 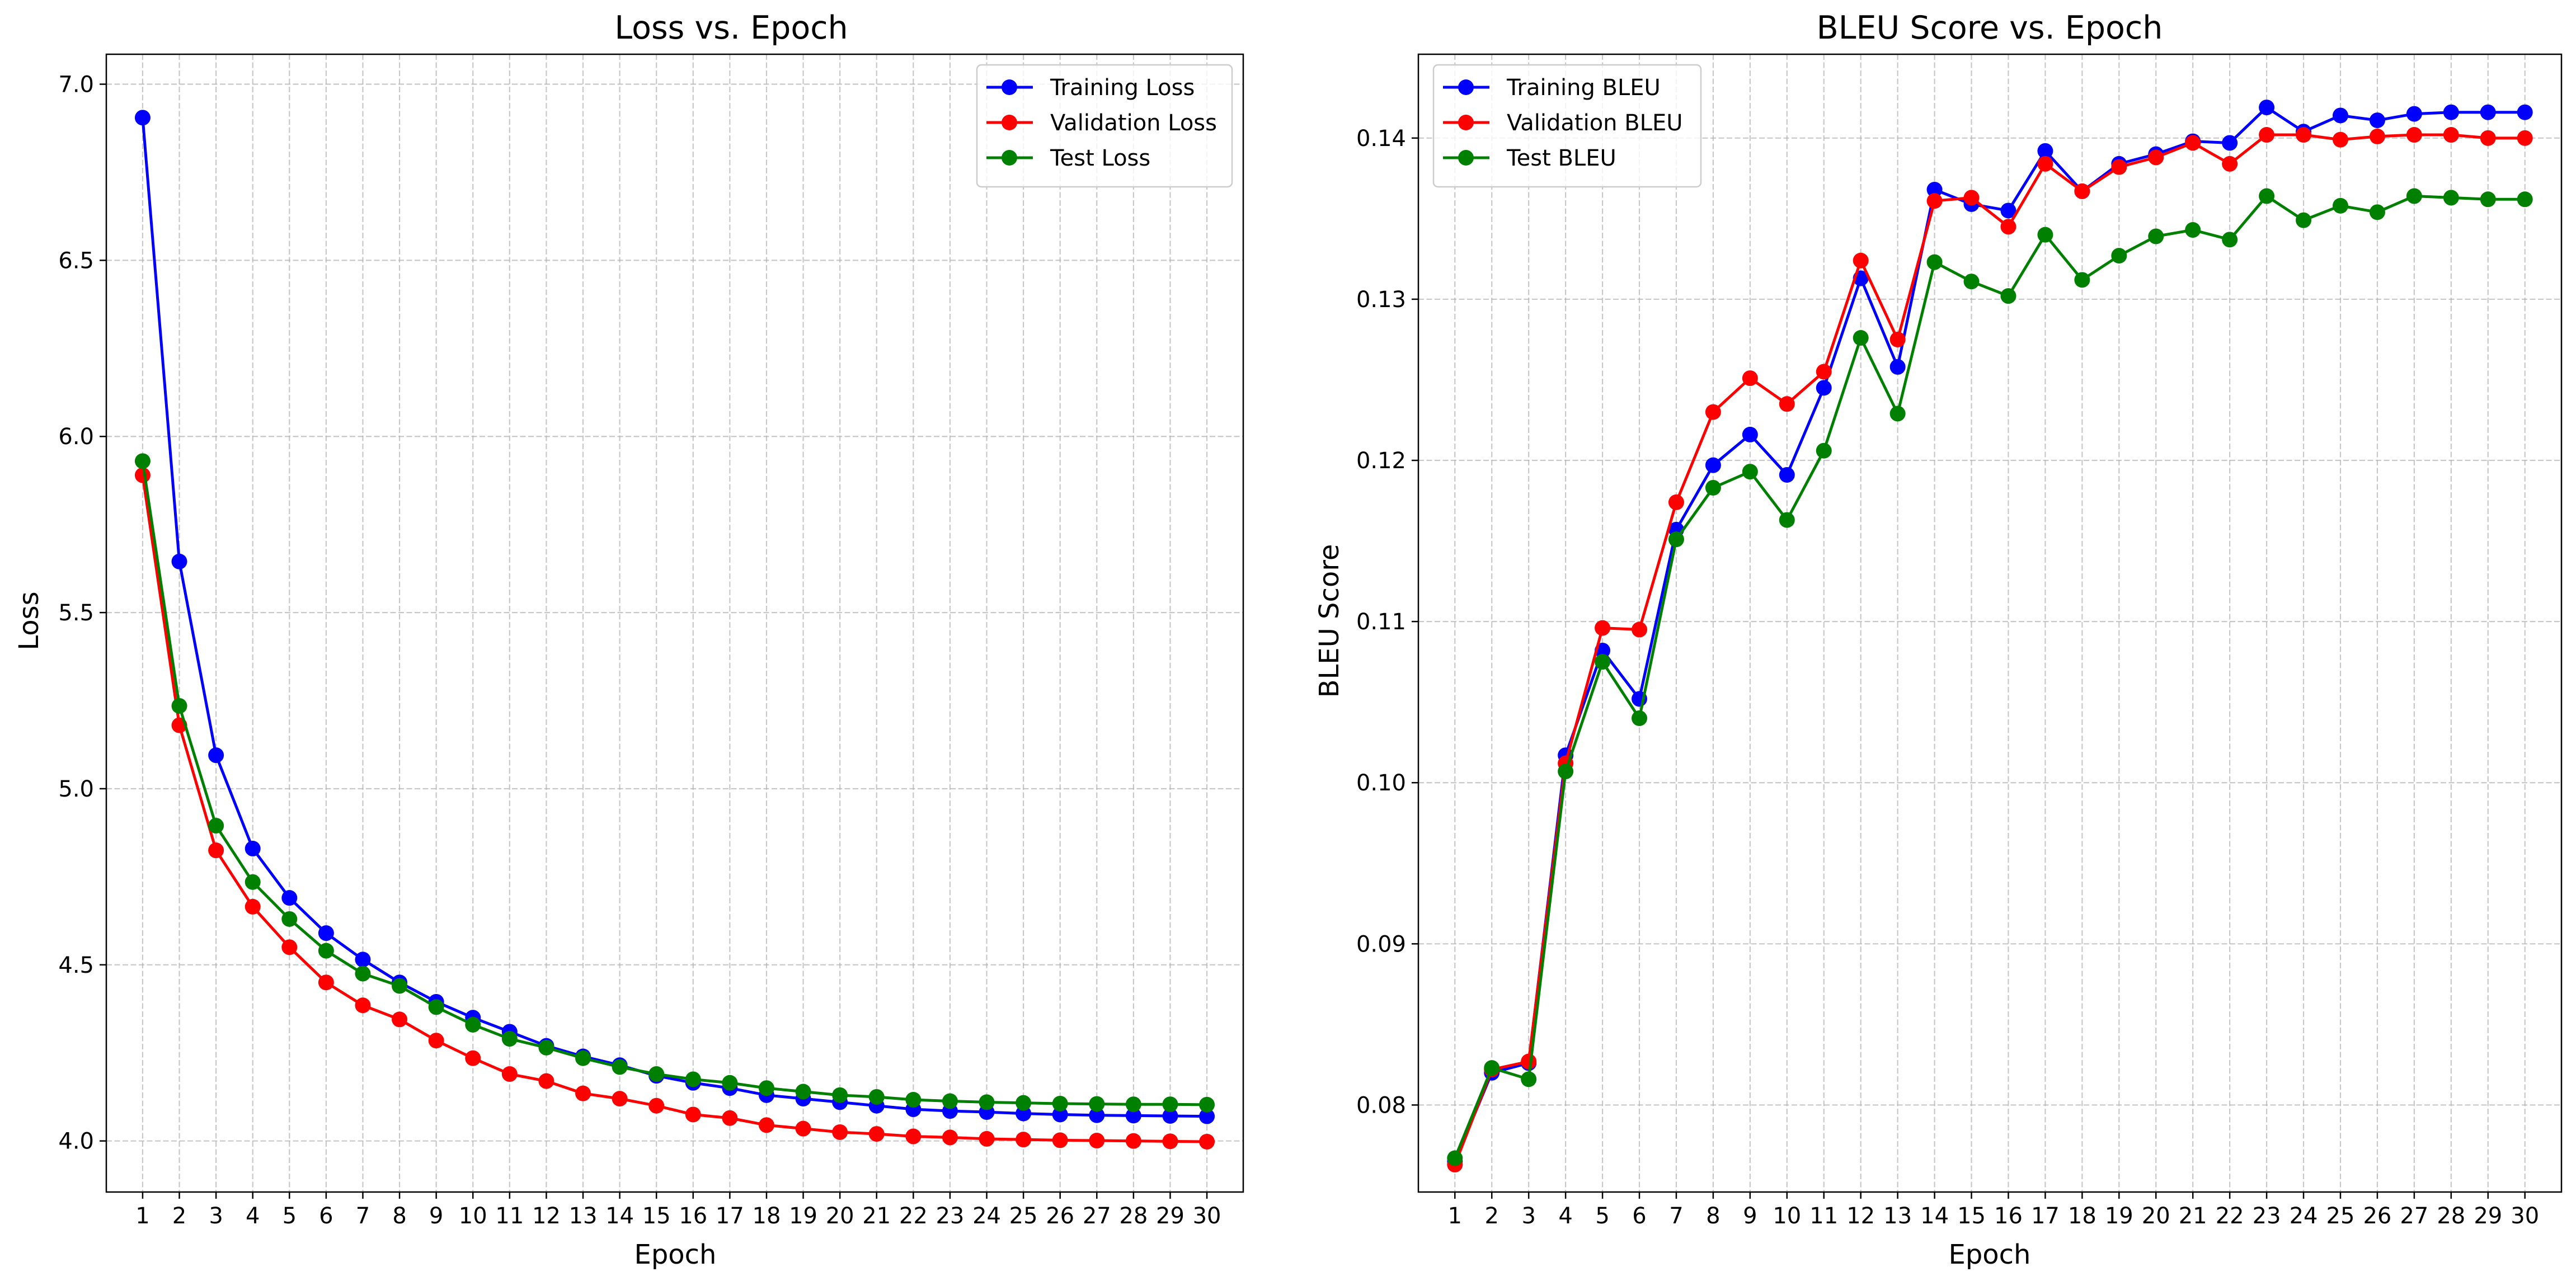 I want to click on legend-item: Validation Loss, so click(x=1101, y=123).